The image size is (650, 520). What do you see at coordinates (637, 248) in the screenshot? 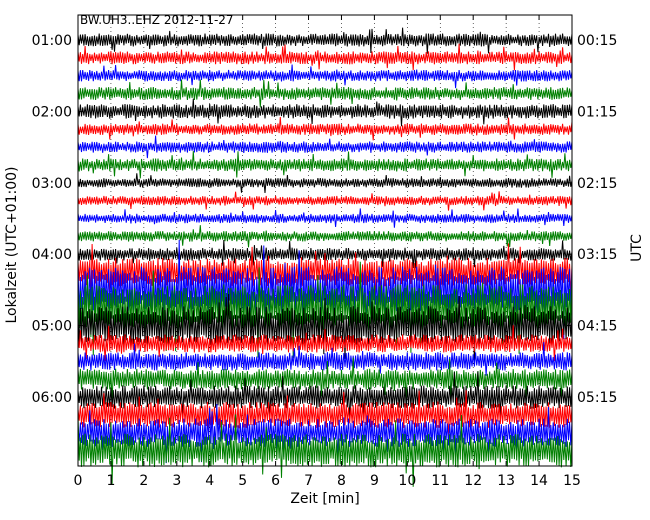
I see `y-axis-label-right: UTC` at bounding box center [637, 248].